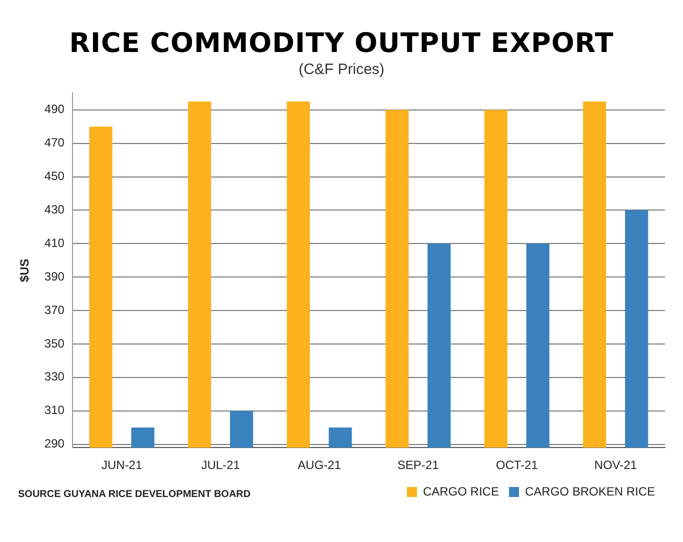  Describe the element at coordinates (418, 465) in the screenshot. I see `x-tick-label: SEP-21` at that location.